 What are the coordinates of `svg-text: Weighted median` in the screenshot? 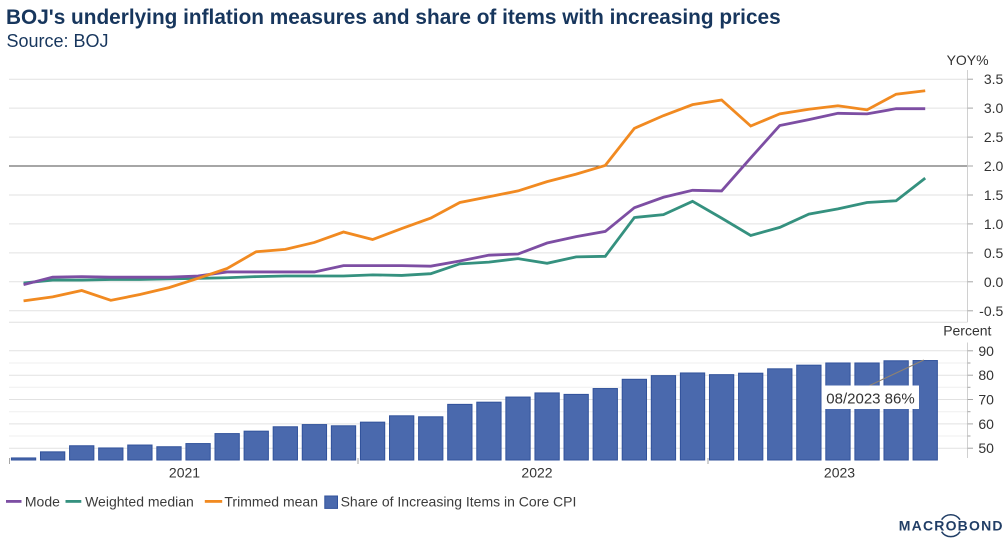 It's located at (139, 502).